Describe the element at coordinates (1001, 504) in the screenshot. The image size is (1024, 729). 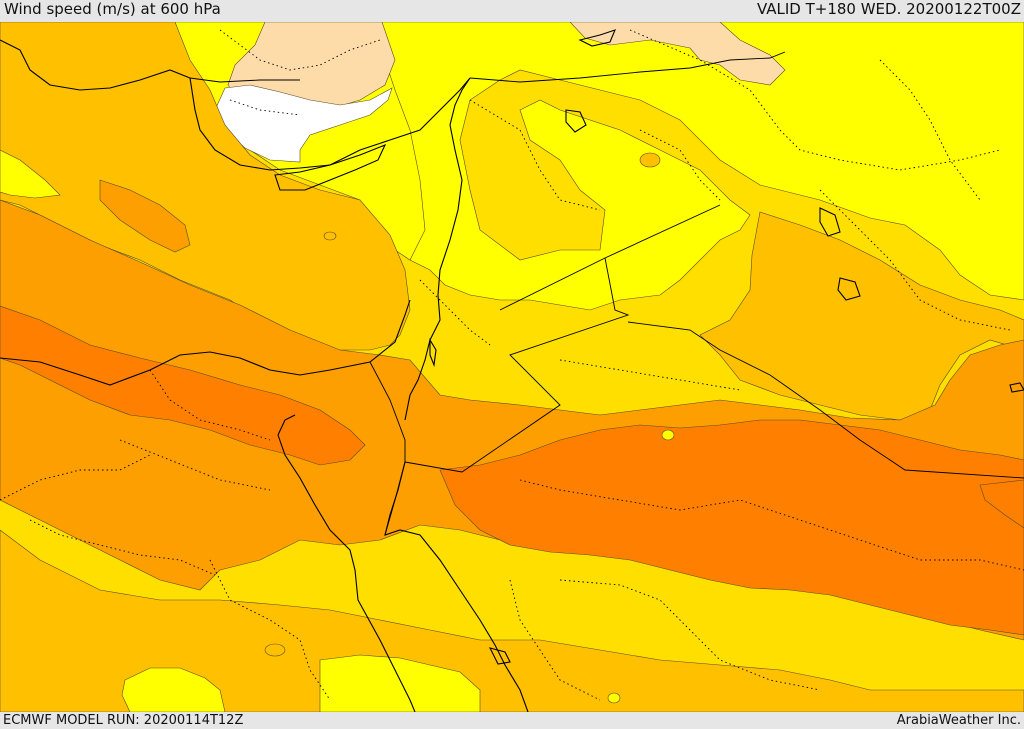
I see `band-dark-orange-patch` at that location.